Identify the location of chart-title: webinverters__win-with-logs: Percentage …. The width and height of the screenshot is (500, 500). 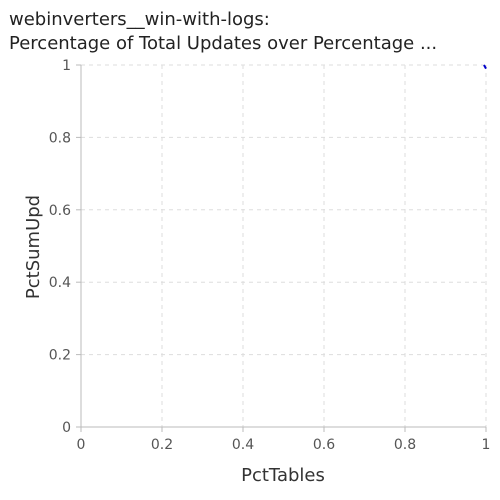
(251, 32).